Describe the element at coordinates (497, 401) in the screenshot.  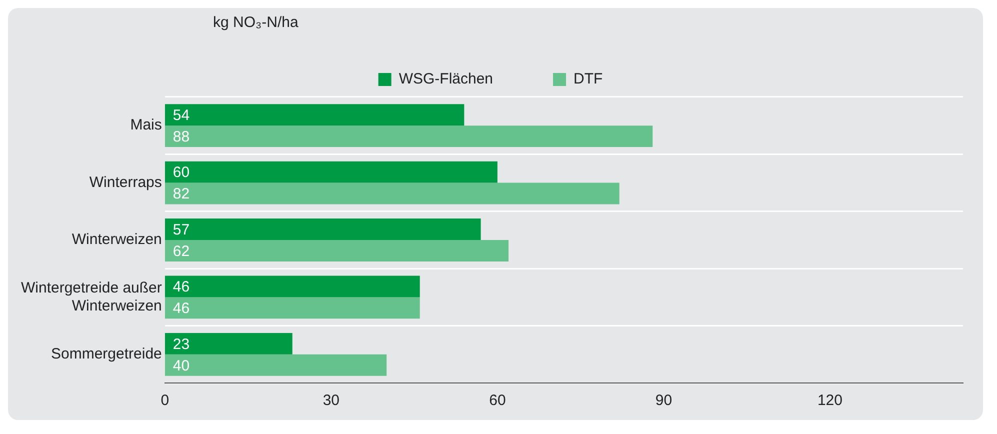
I see `x-tick-label: 60` at that location.